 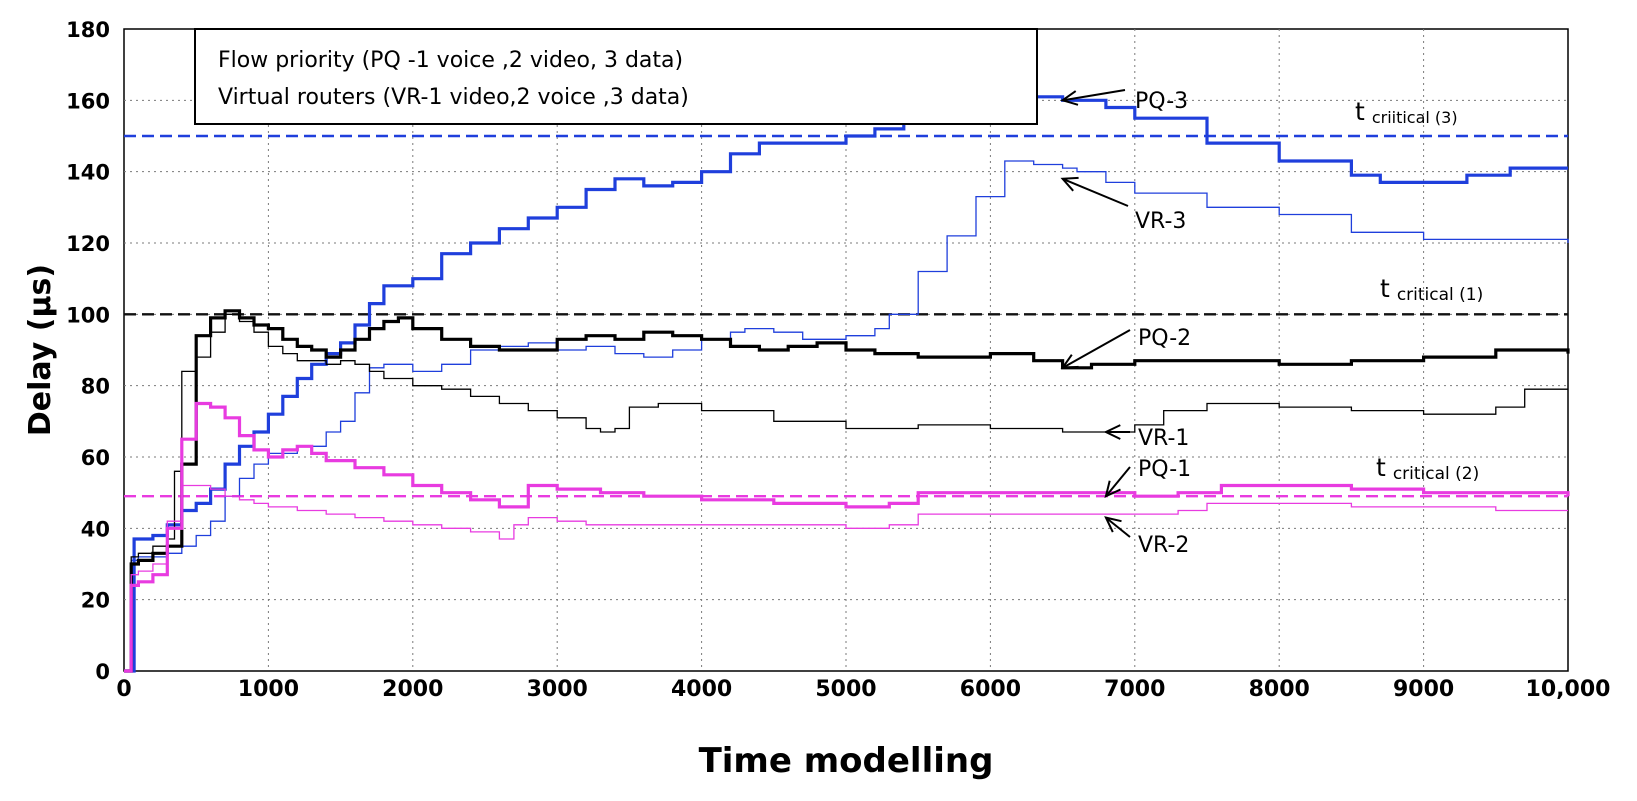 I want to click on label-tcritical-1: t critical (1), so click(x=1431, y=289).